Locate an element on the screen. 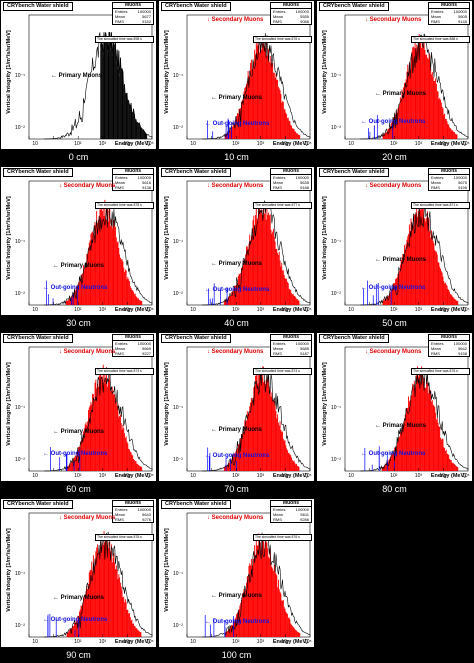 This screenshot has height=663, width=474. depth-caption: 30 cm is located at coordinates (78, 323).